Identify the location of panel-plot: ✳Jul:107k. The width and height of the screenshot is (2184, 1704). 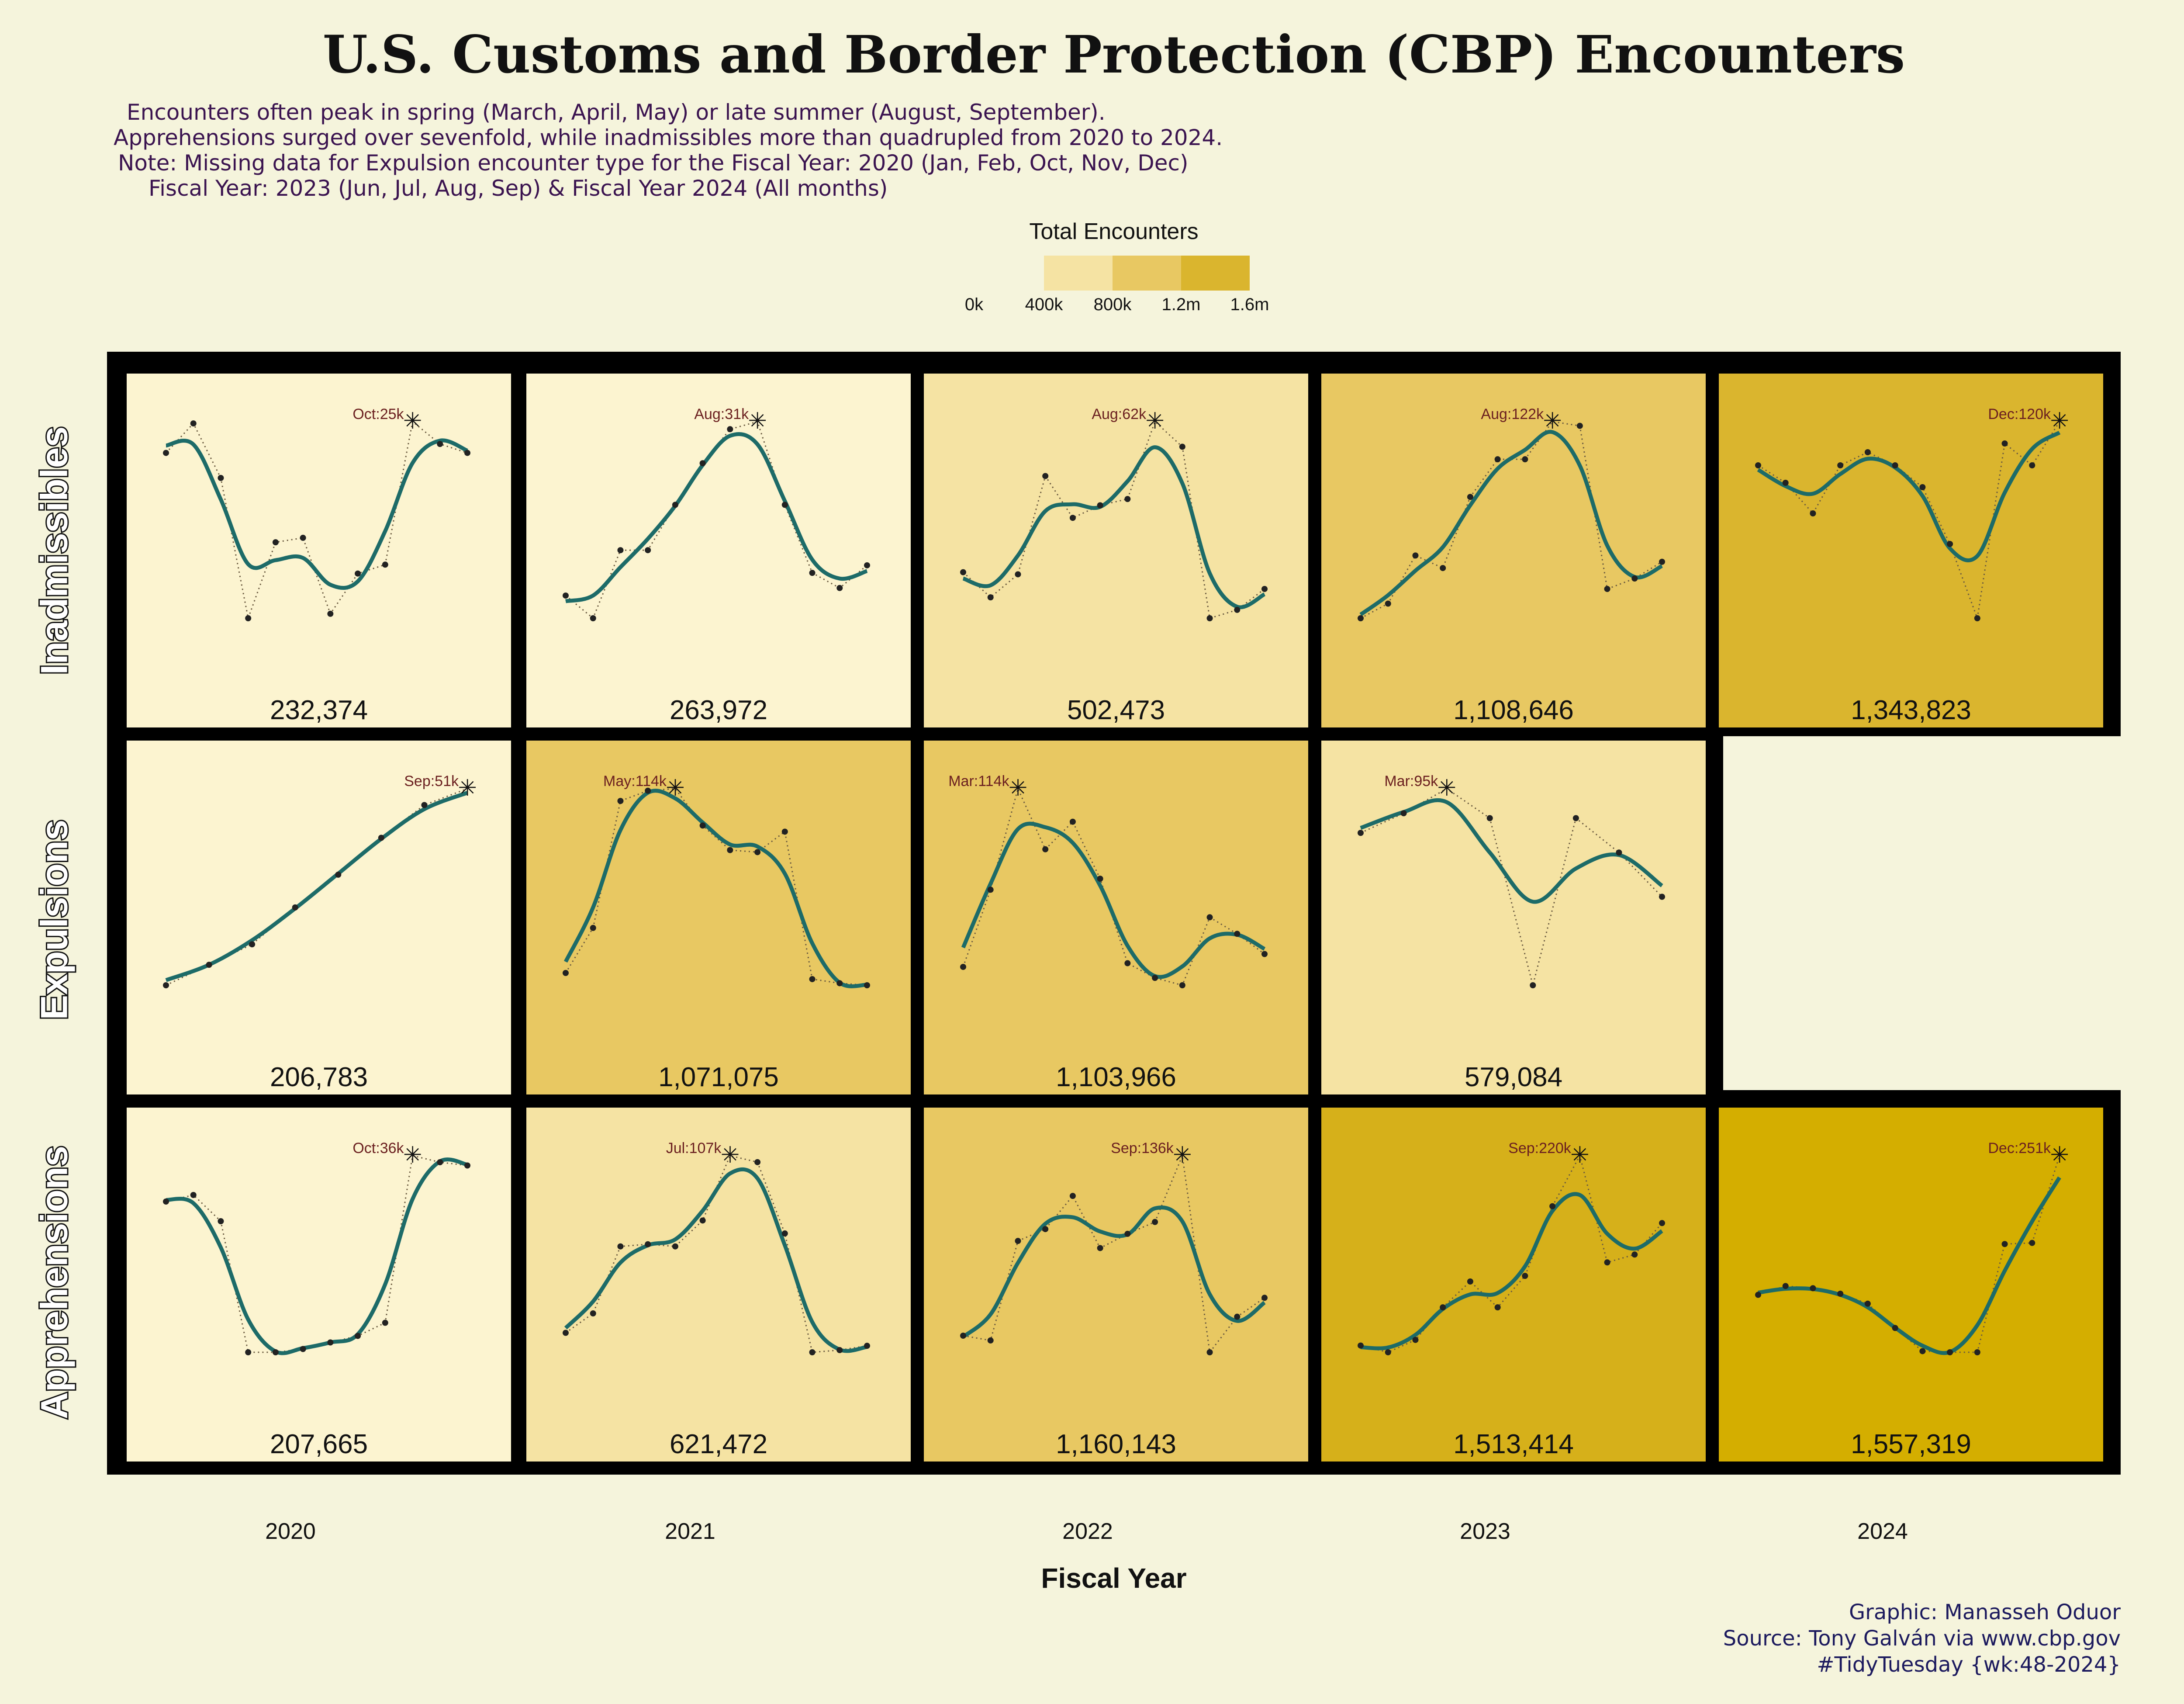
(716, 1247).